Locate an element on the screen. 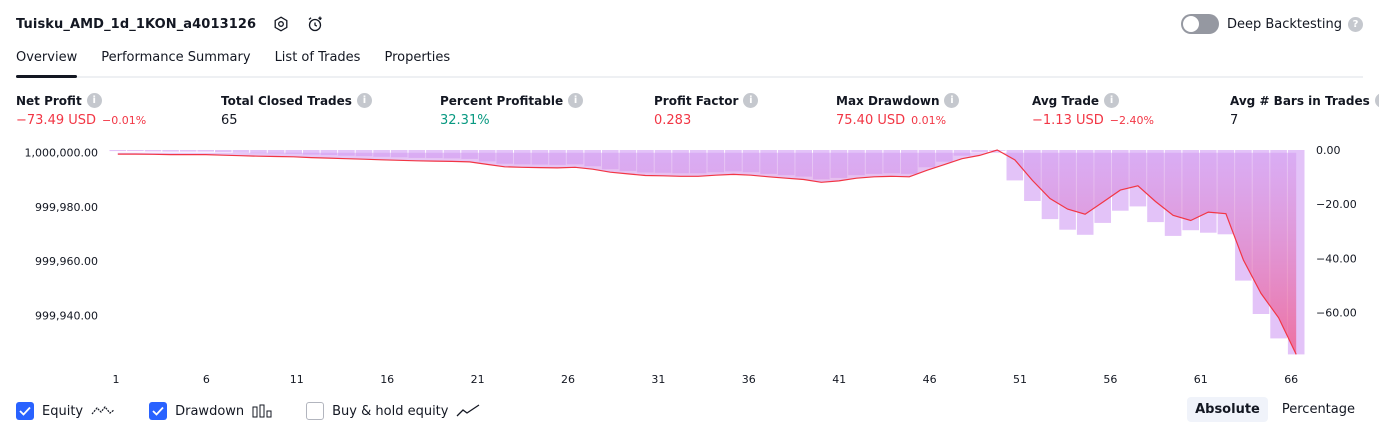  metric-label: Avg Trade is located at coordinates (1066, 100).